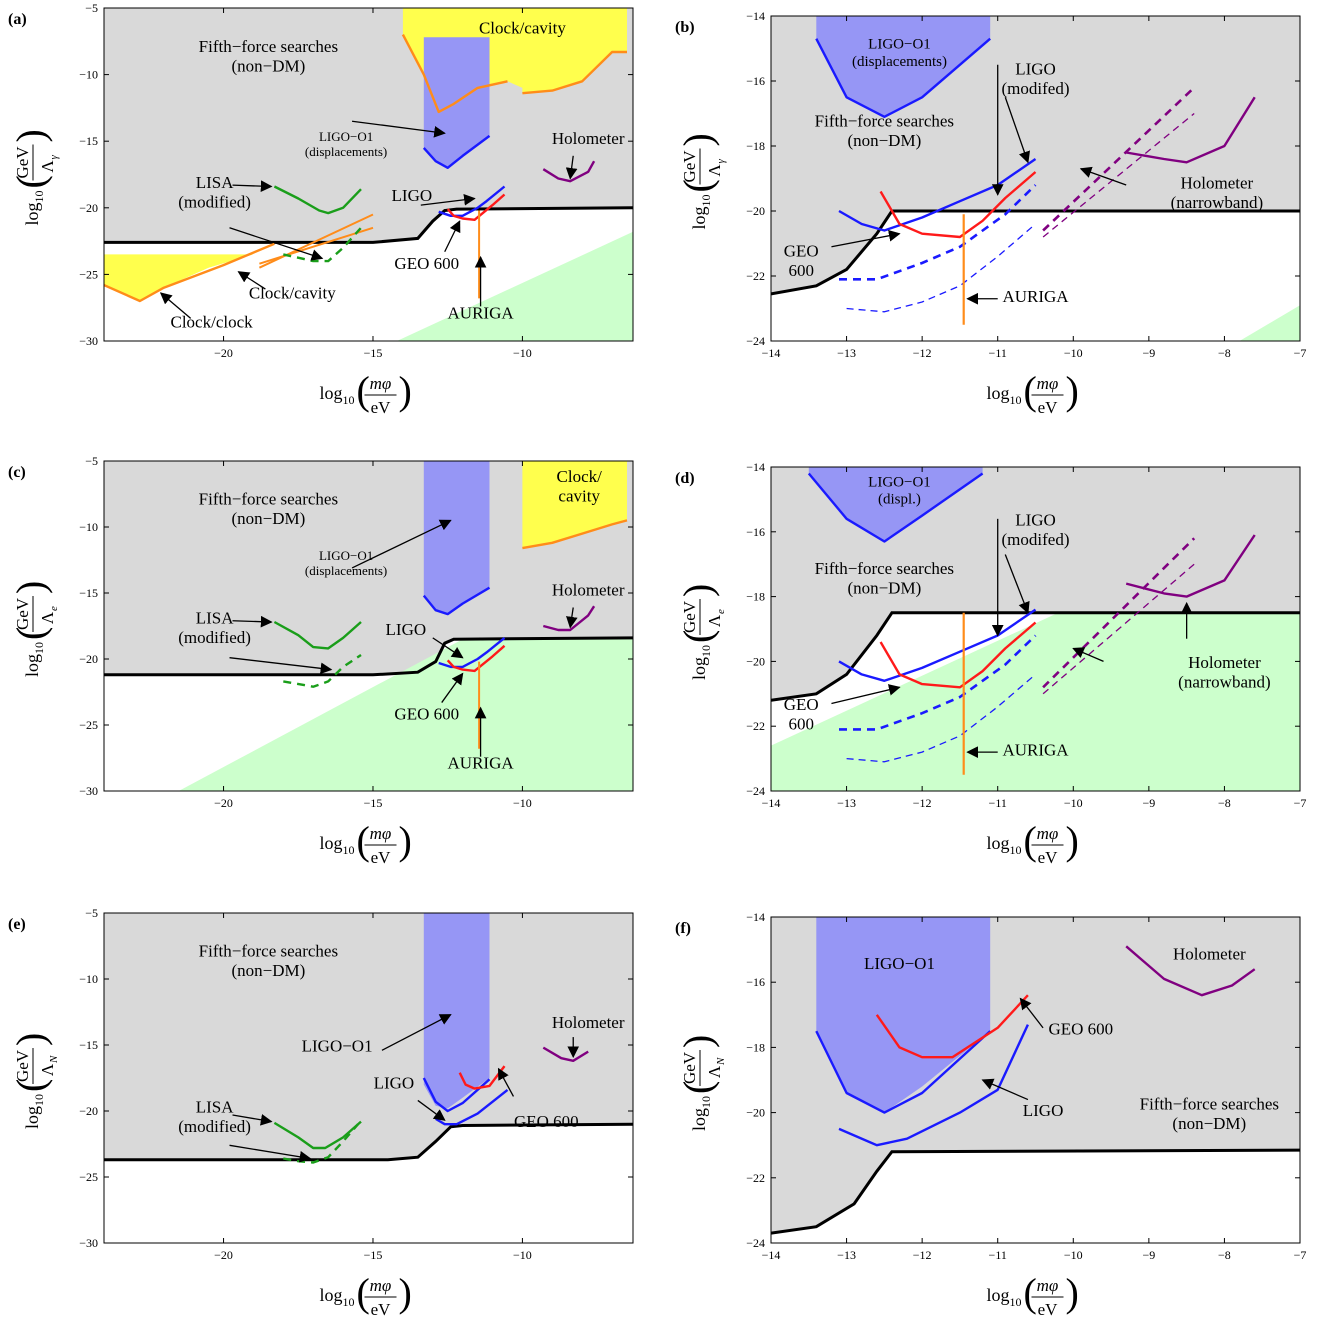 Image resolution: width=1317 pixels, height=1320 pixels. I want to click on ligo-label-line: LIGO, so click(394, 1083).